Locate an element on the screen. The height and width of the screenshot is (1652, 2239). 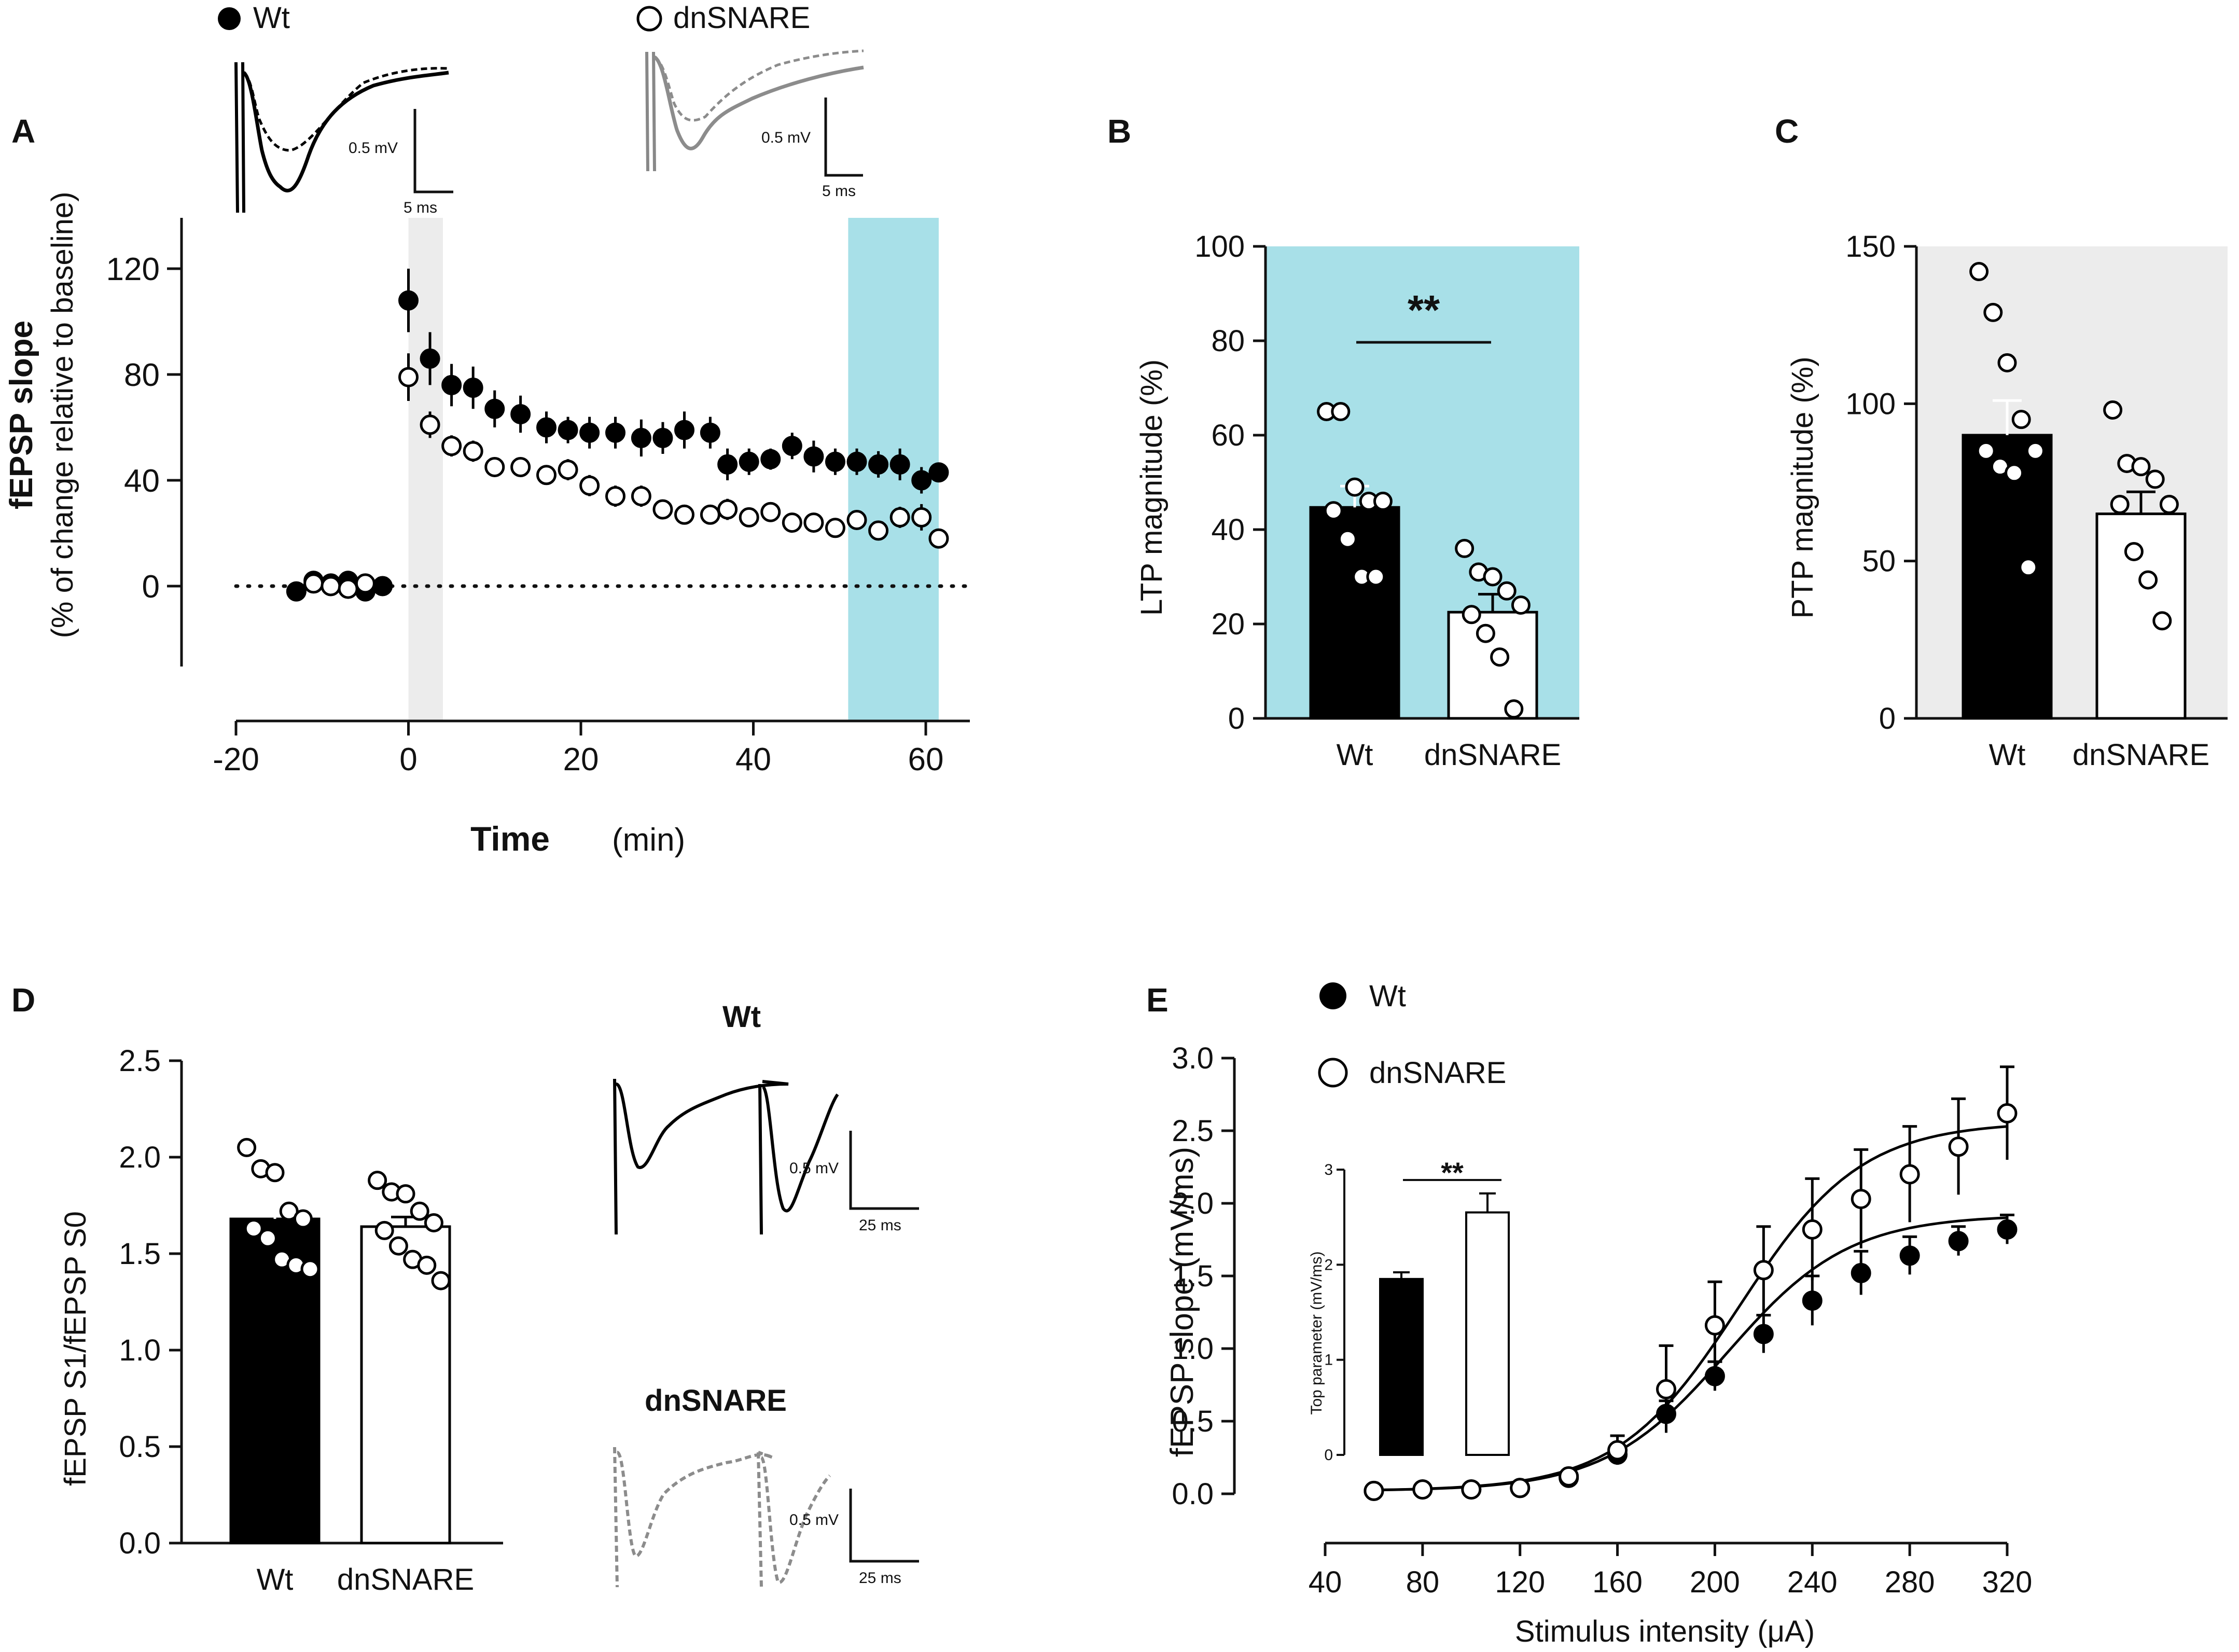
panel-a-ylabel-sub: (% of change relative to baseline) is located at coordinates (62, 415).